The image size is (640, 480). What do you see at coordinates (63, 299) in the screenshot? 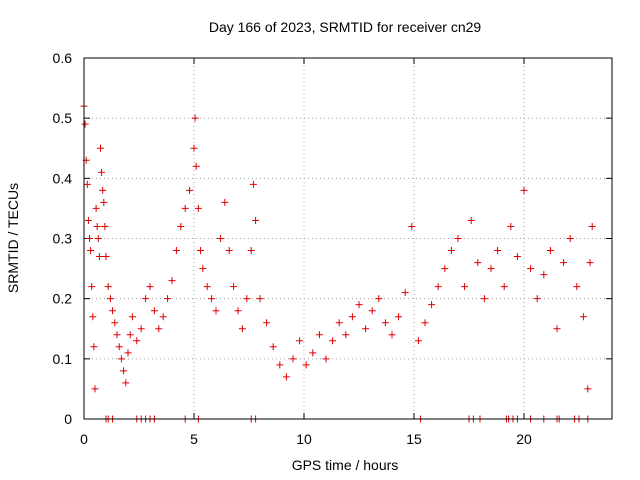
I see `y-tick-label: 0.2` at bounding box center [63, 299].